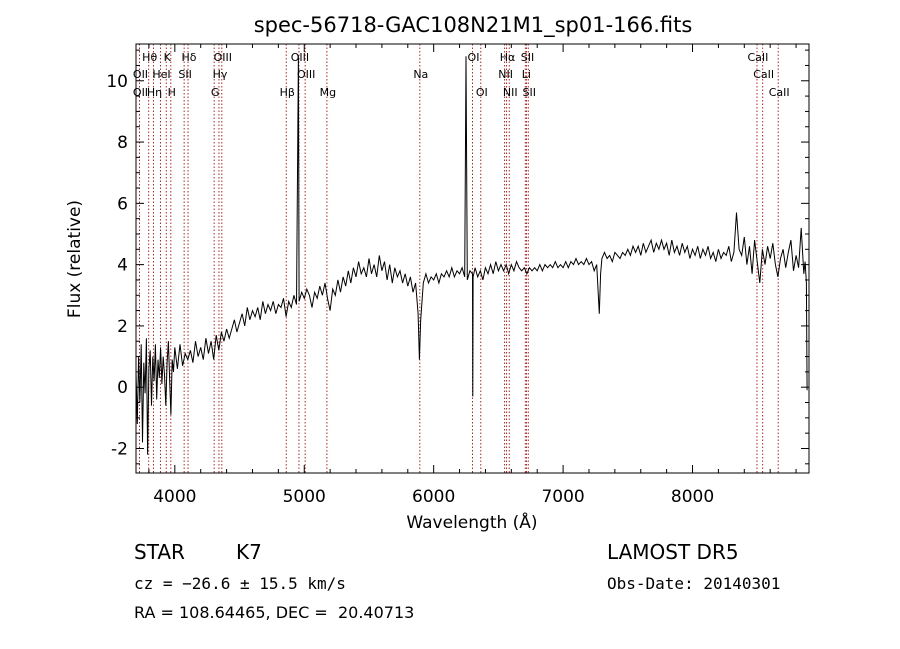  What do you see at coordinates (122, 327) in the screenshot?
I see `y-tick-label: 2` at bounding box center [122, 327].